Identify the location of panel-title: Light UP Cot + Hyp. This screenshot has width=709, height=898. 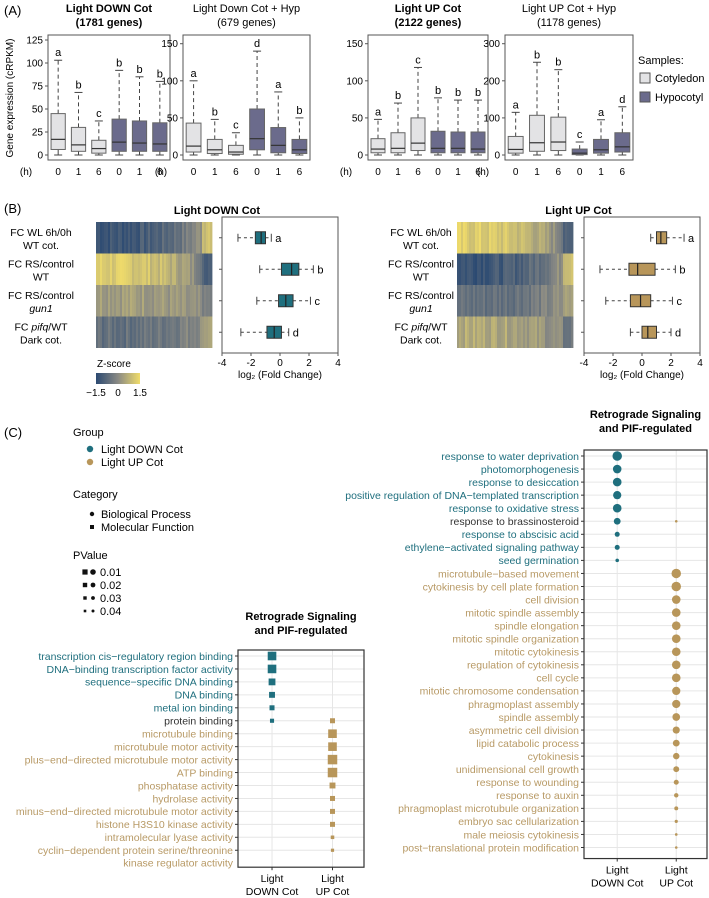
(569, 9).